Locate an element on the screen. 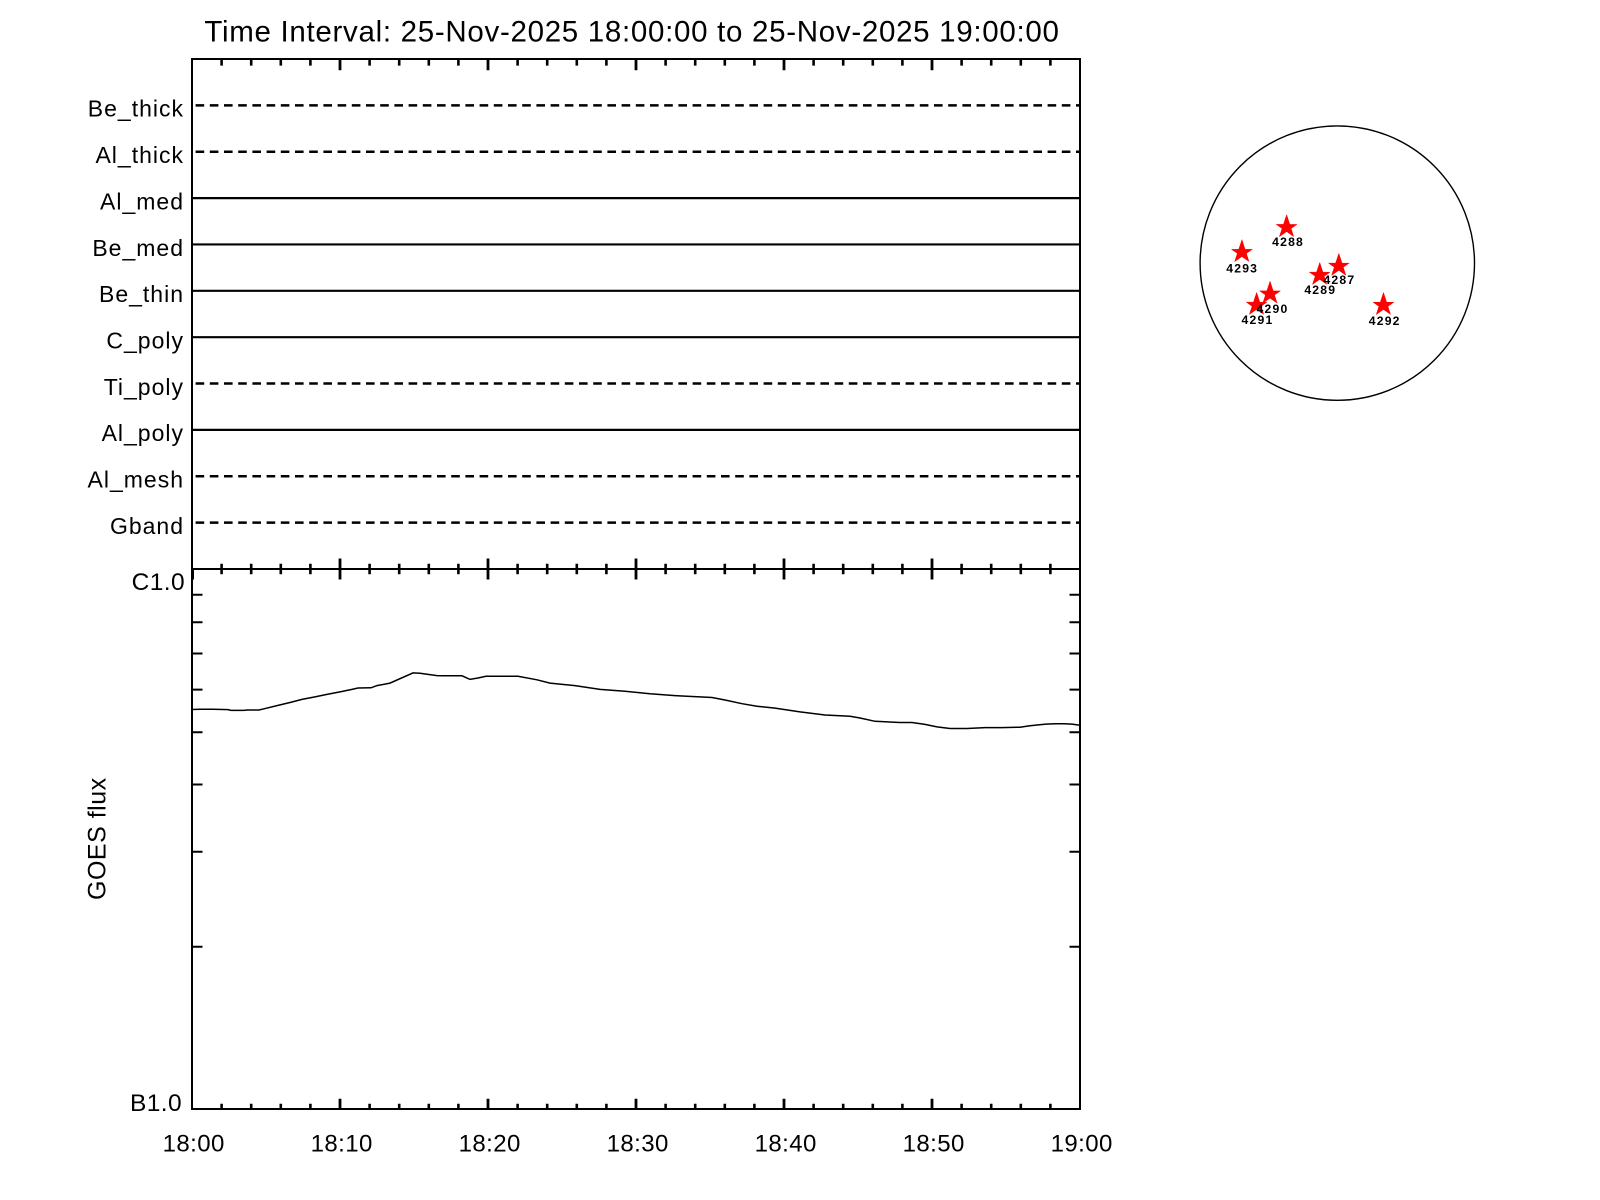  svg-text: 4287 is located at coordinates (1339, 280).